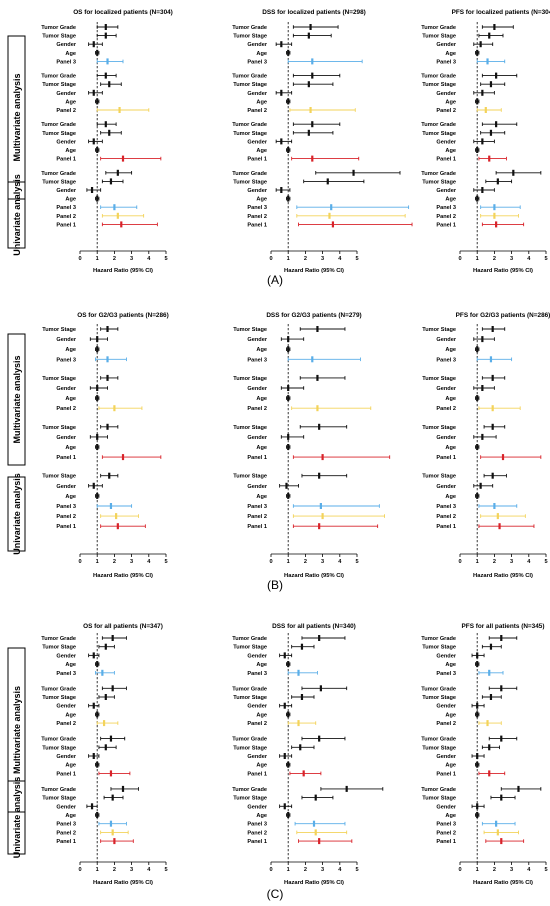  What do you see at coordinates (16, 215) in the screenshot?
I see `section-box-univariate-analysis` at bounding box center [16, 215].